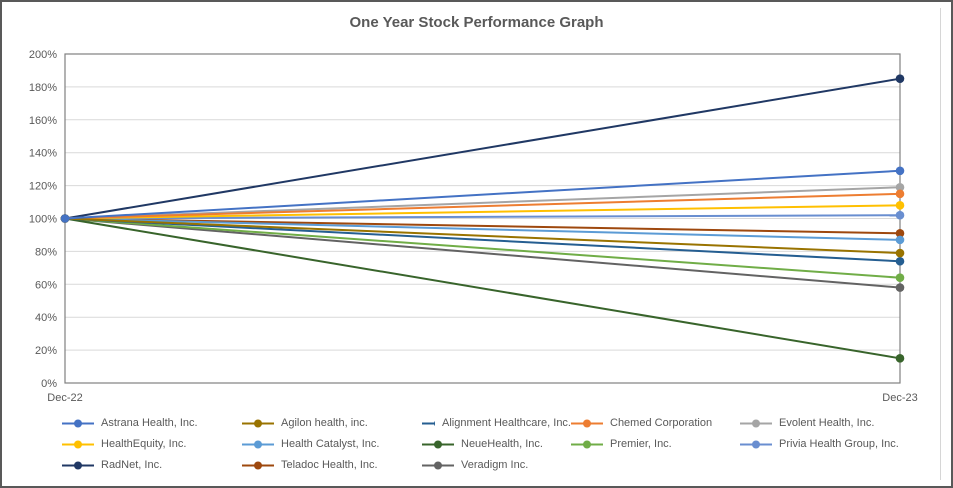 The image size is (953, 488). Describe the element at coordinates (64, 398) in the screenshot. I see `x-axis-tick-label: Dec-22` at that location.